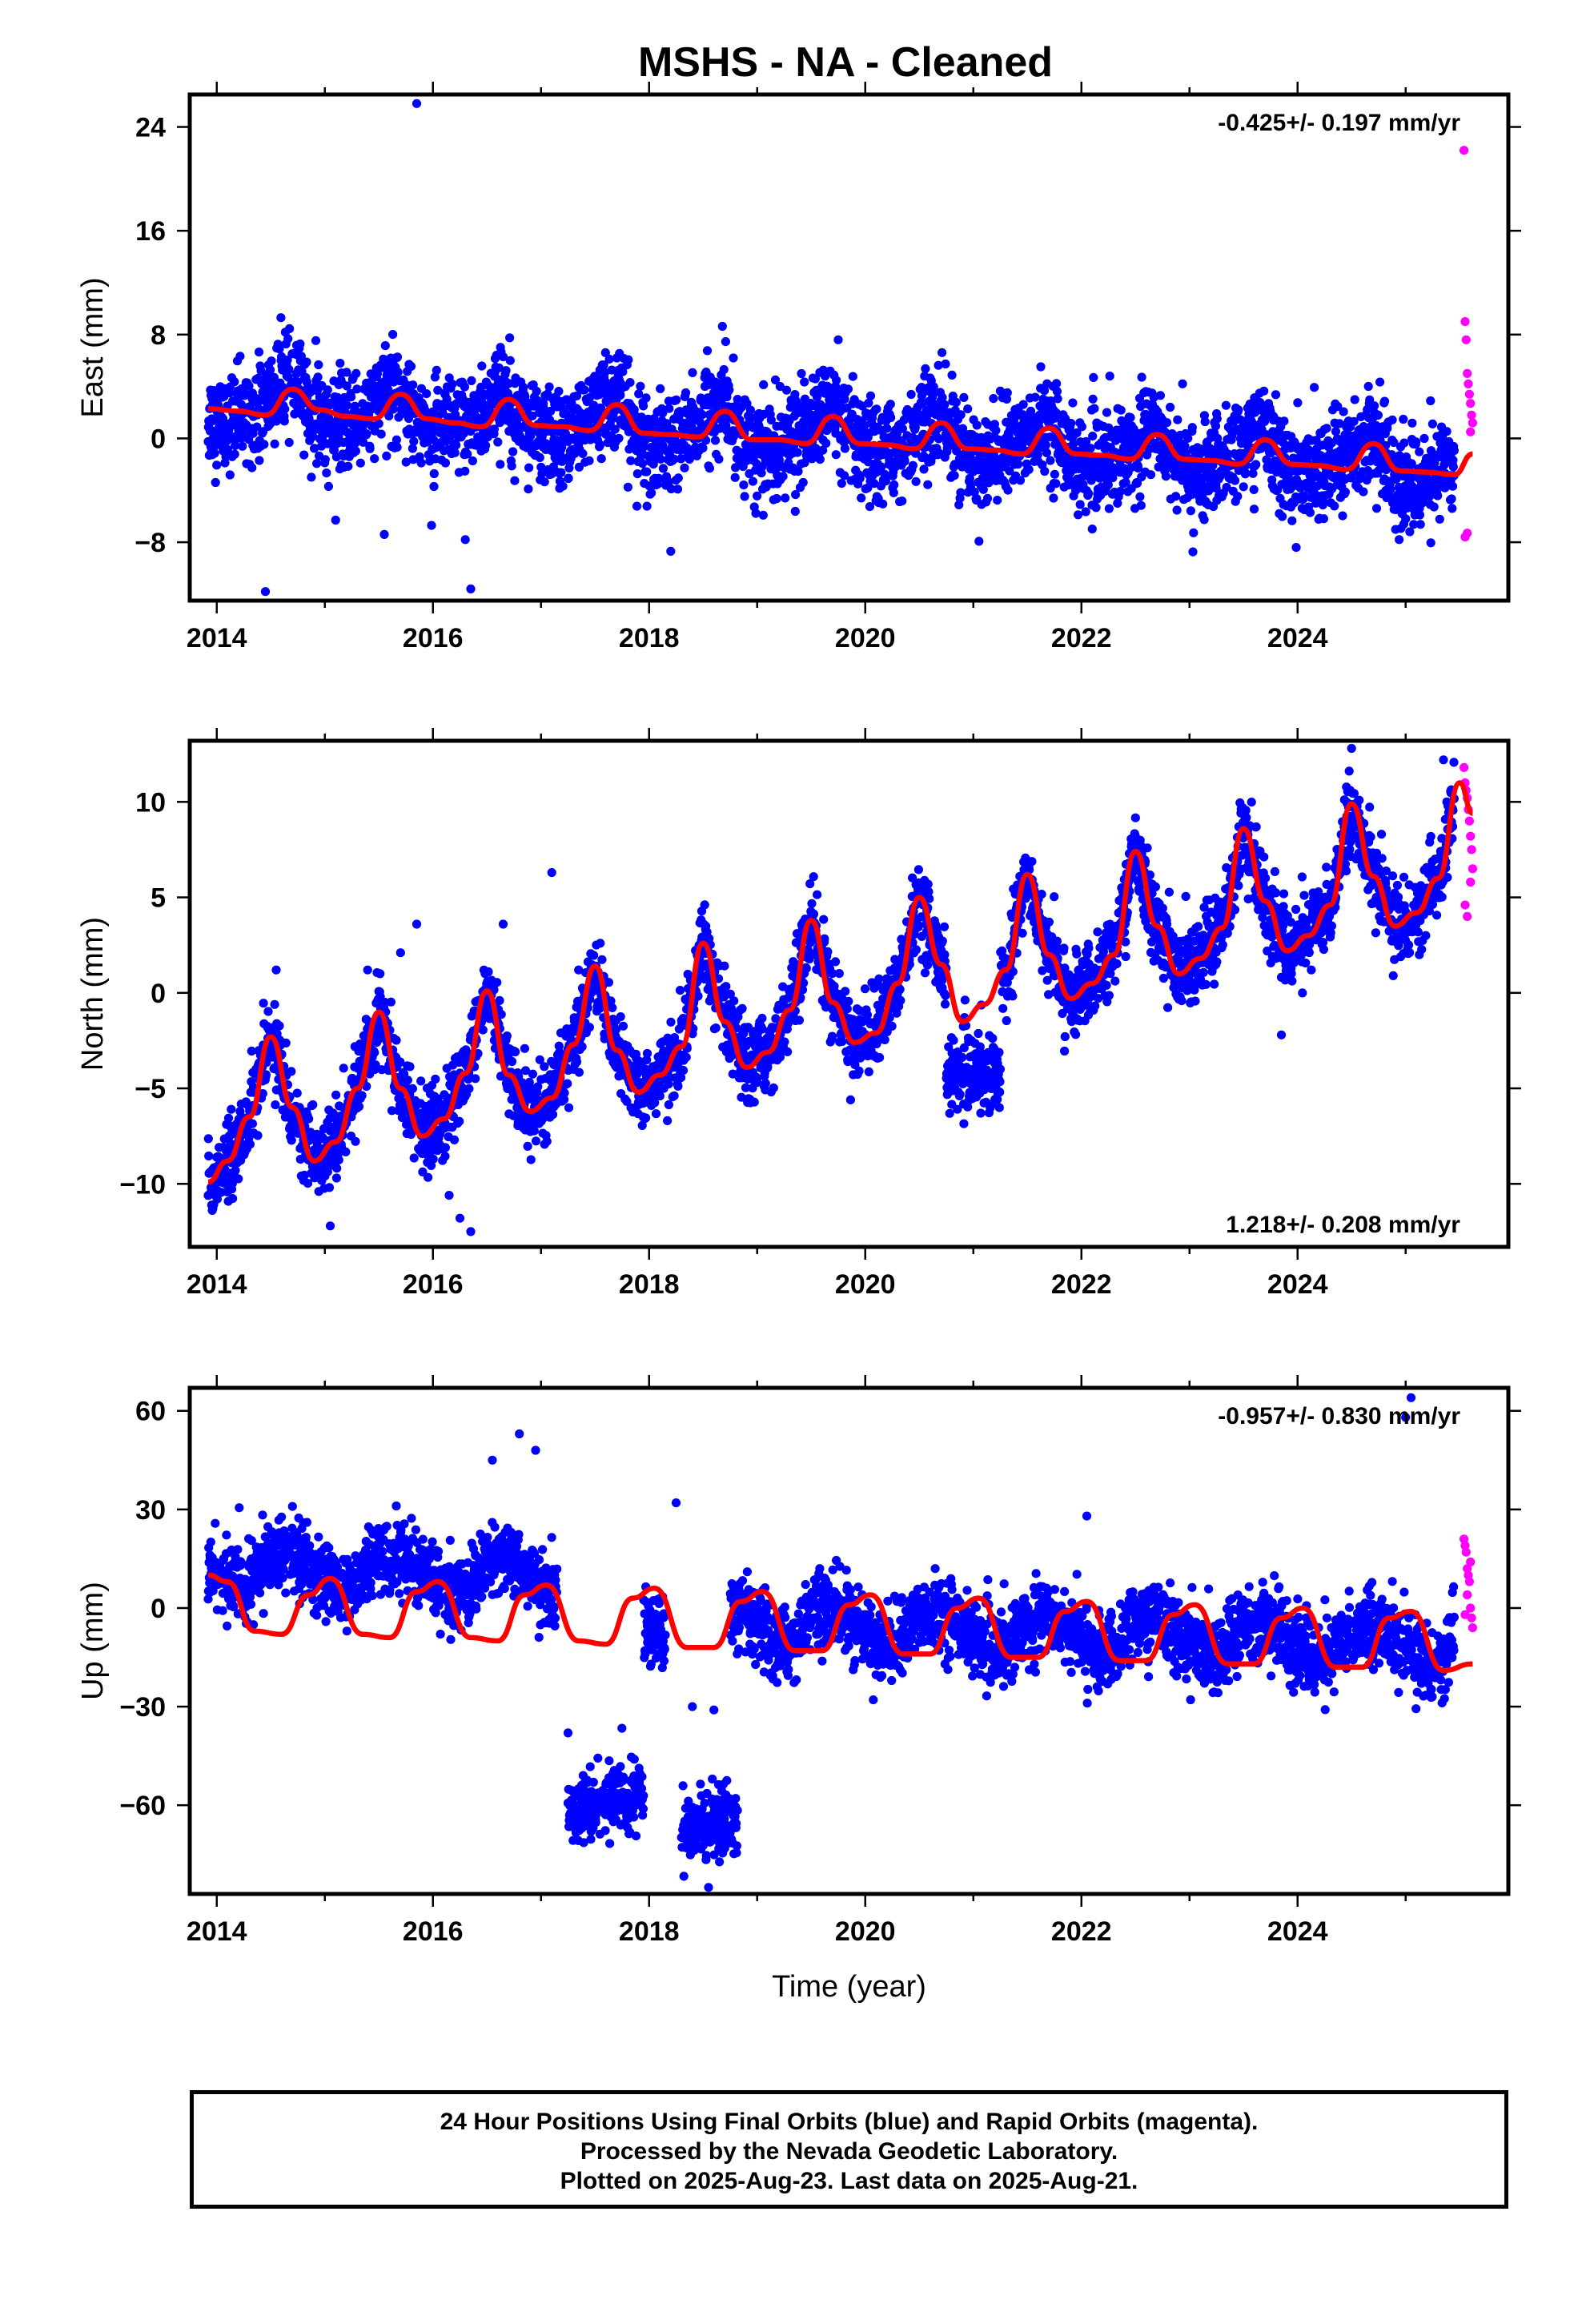 This screenshot has width=1582, height=2324. Describe the element at coordinates (465, 540) in the screenshot. I see `east-outlier-point` at that location.